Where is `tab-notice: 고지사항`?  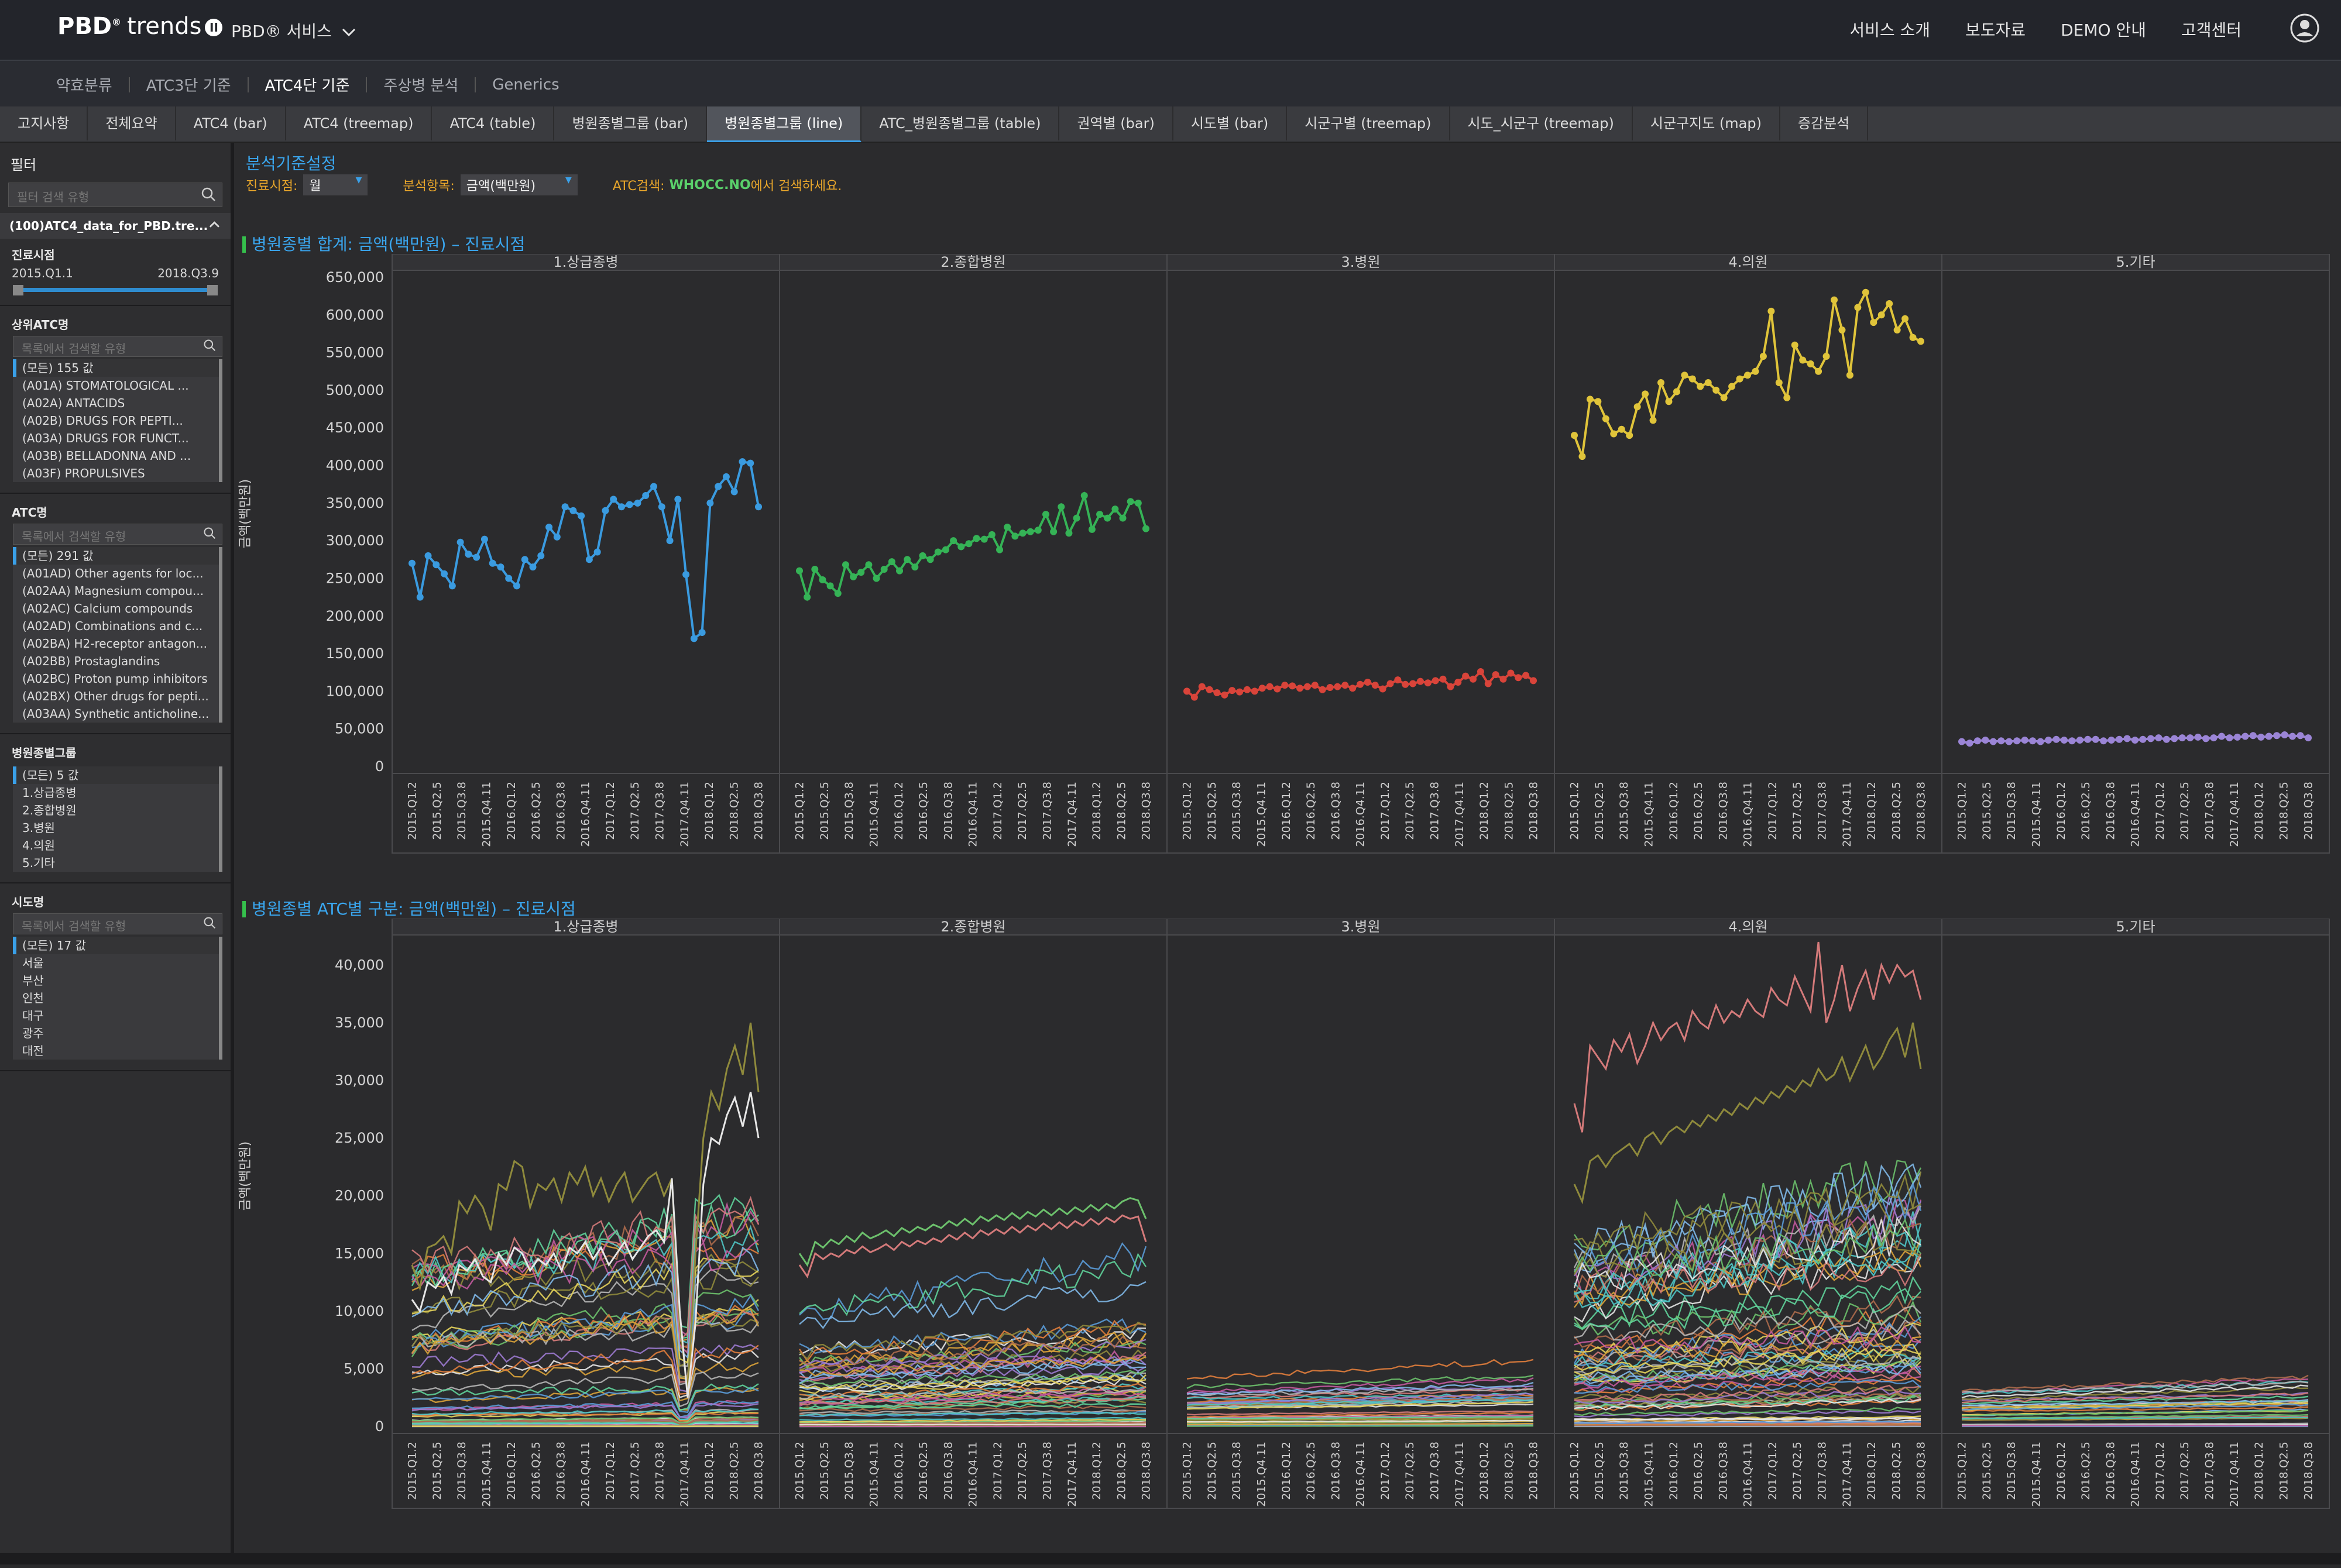
tab-notice: 고지사항 is located at coordinates (44, 123).